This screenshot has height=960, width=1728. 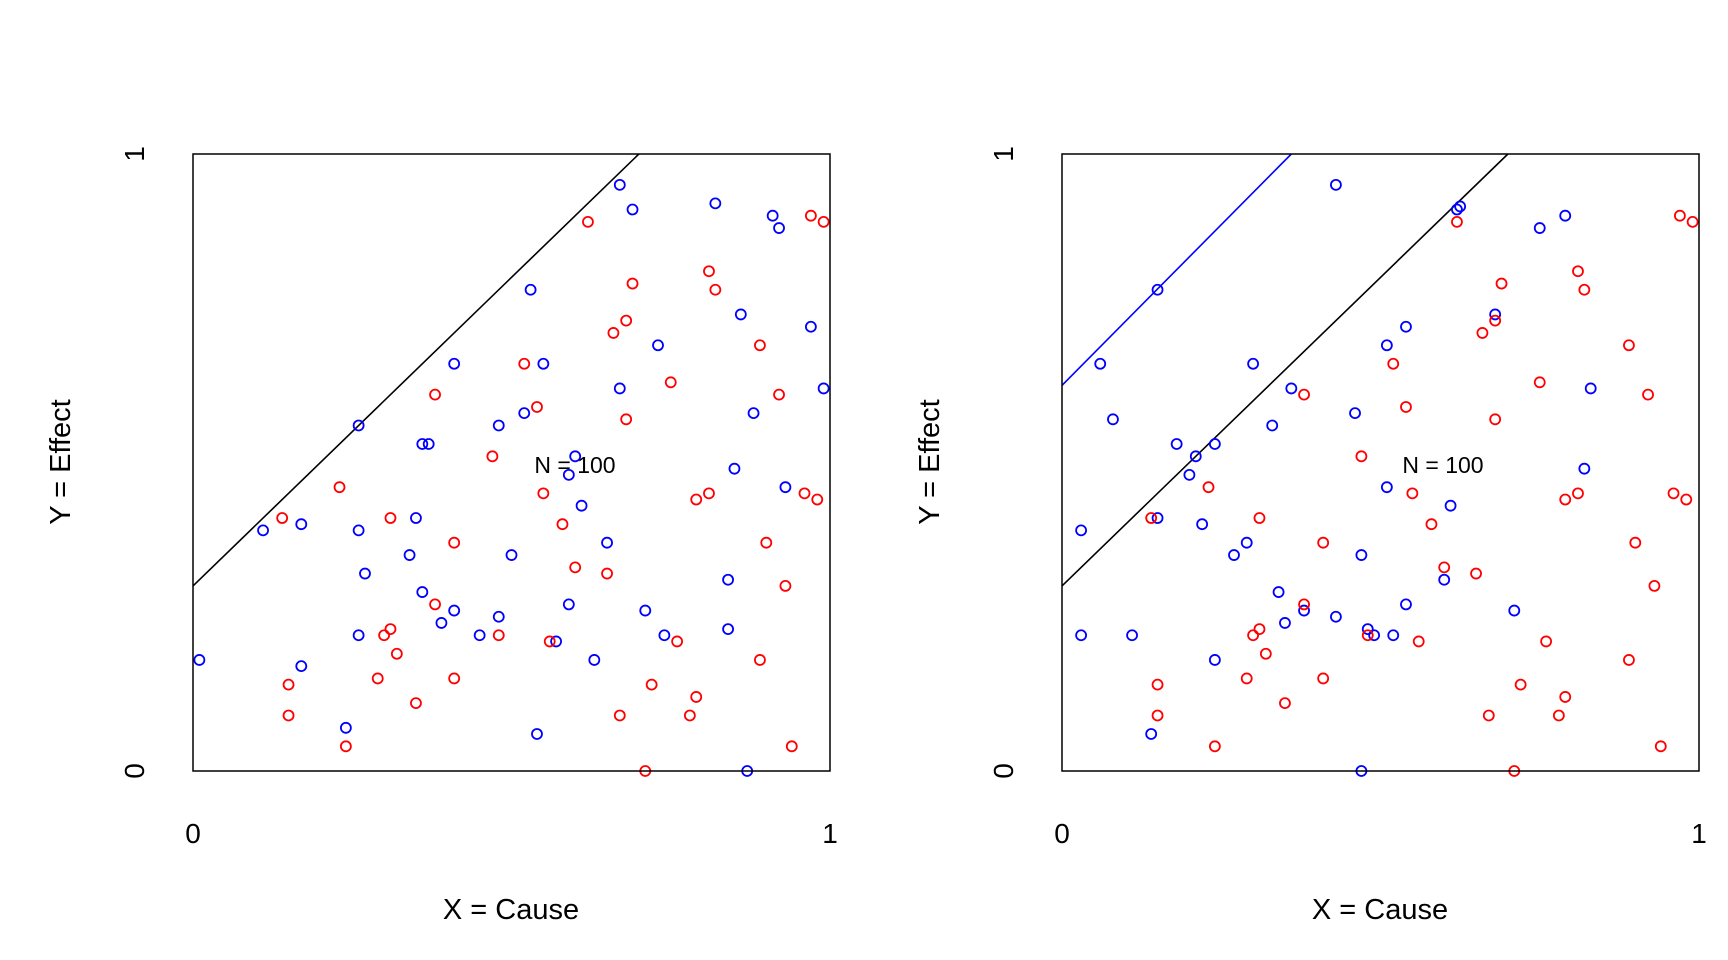 I want to click on x-tick-label-min: 0, so click(x=193, y=833).